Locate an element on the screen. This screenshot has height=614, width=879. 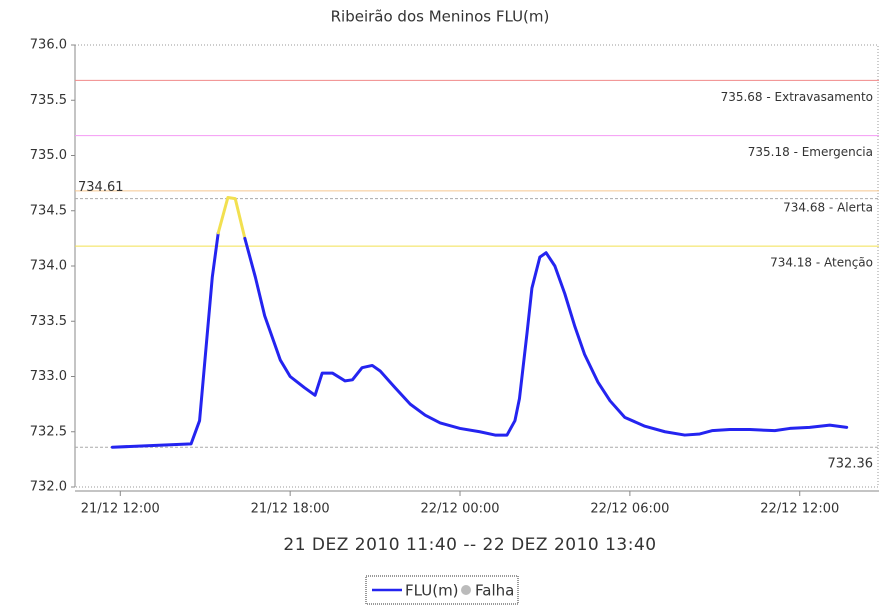
y-tick-label: 733.0 is located at coordinates (48, 376).